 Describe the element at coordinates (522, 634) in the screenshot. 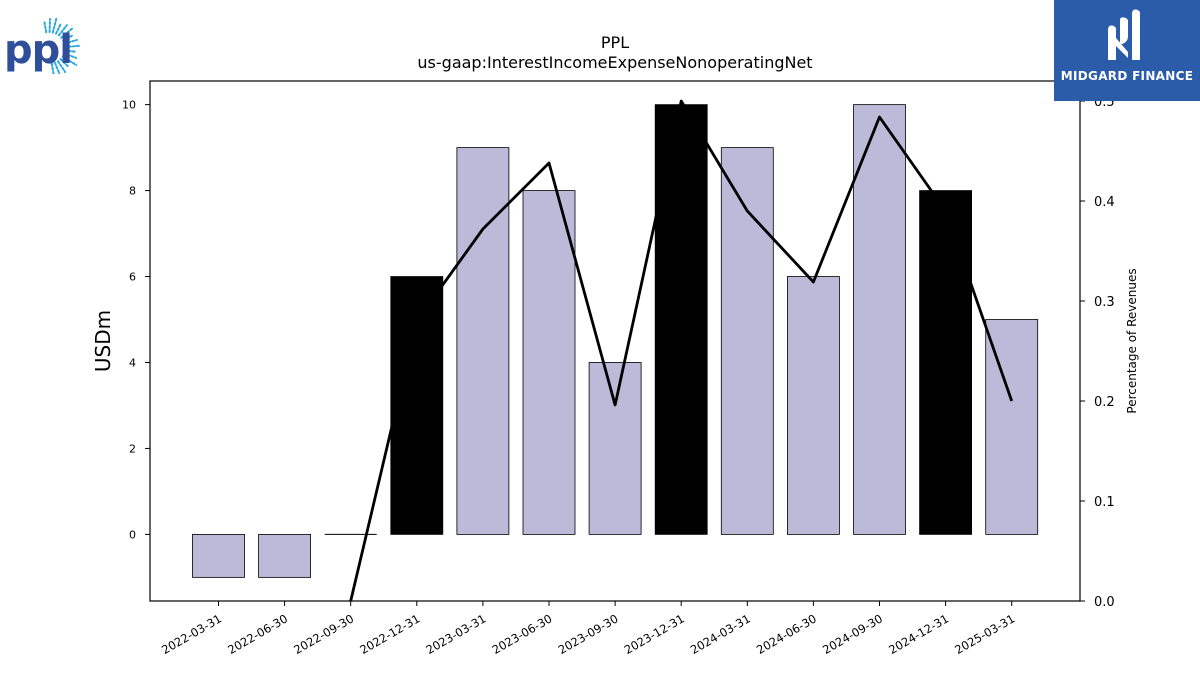

I see `x-tick-label: 2023-06-30` at that location.